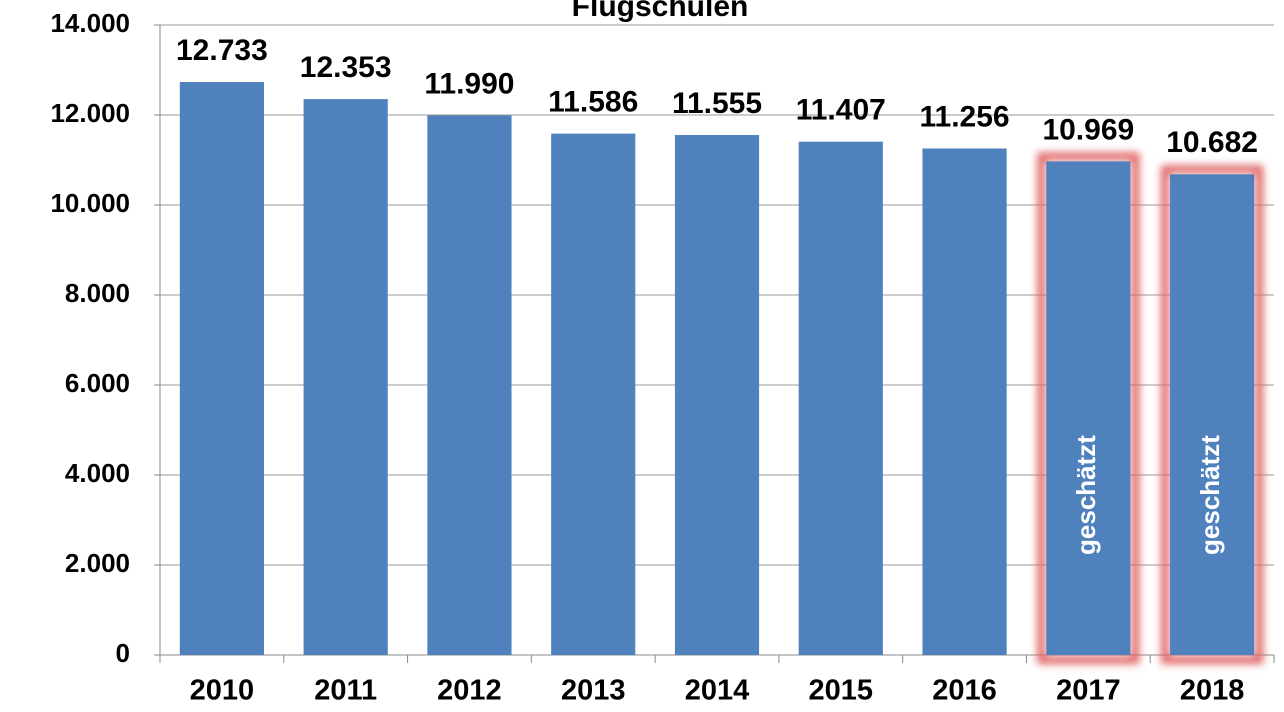  What do you see at coordinates (222, 691) in the screenshot?
I see `x-tick-label: 2010` at bounding box center [222, 691].